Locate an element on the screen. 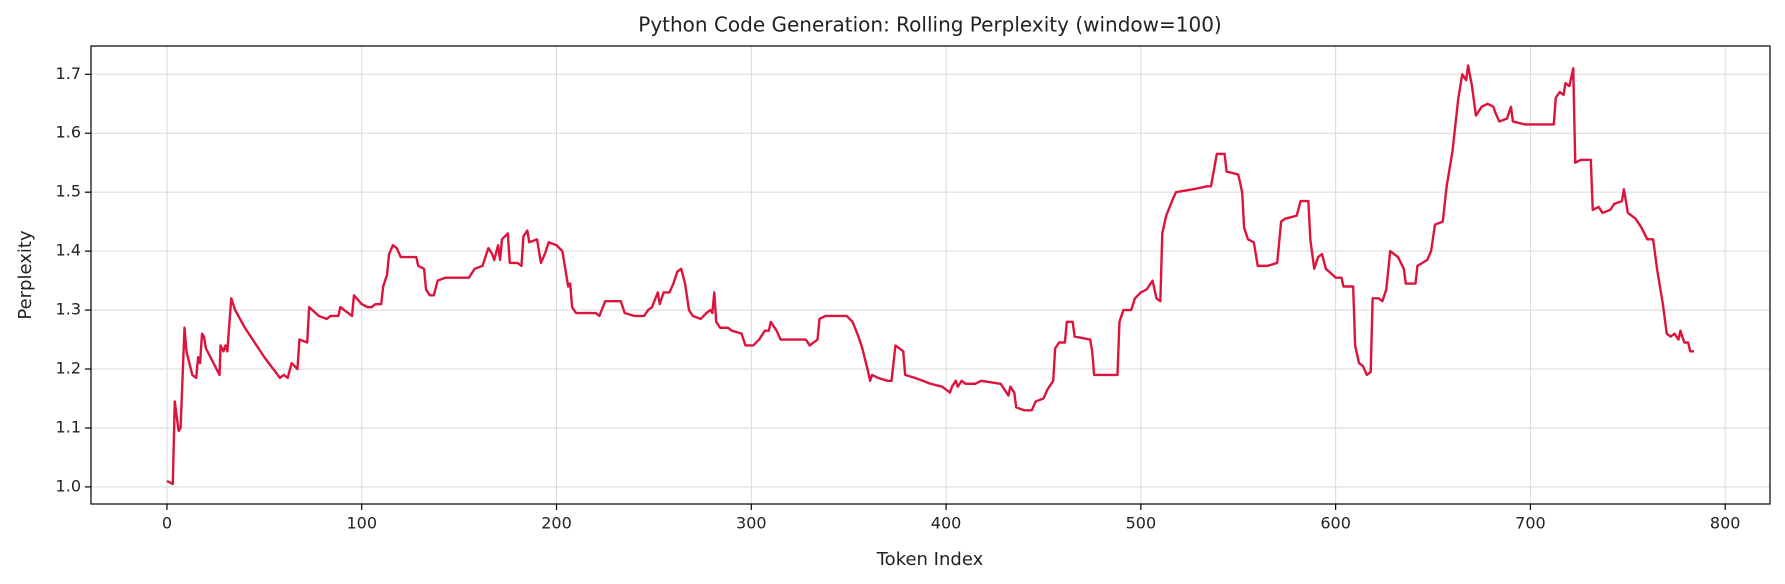  x-tick-label: 400 is located at coordinates (946, 523).